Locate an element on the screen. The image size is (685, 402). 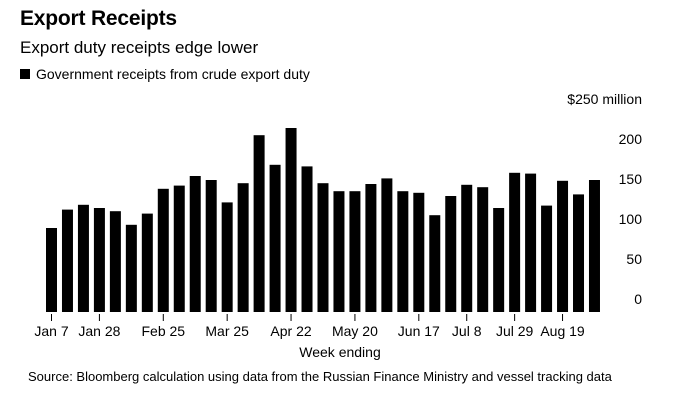
y-tick-label: 200 is located at coordinates (631, 139).